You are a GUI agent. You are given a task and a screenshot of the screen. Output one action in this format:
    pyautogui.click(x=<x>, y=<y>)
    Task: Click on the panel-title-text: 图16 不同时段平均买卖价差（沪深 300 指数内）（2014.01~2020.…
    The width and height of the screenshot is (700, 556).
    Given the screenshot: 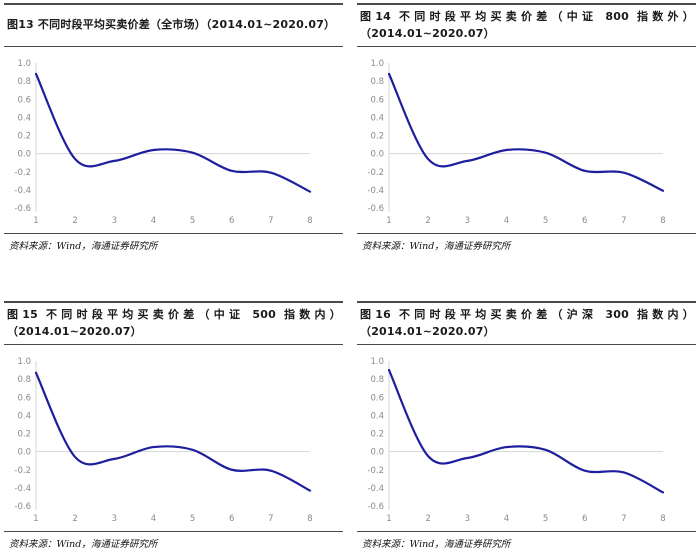 What is the action you would take?
    pyautogui.click(x=527, y=323)
    